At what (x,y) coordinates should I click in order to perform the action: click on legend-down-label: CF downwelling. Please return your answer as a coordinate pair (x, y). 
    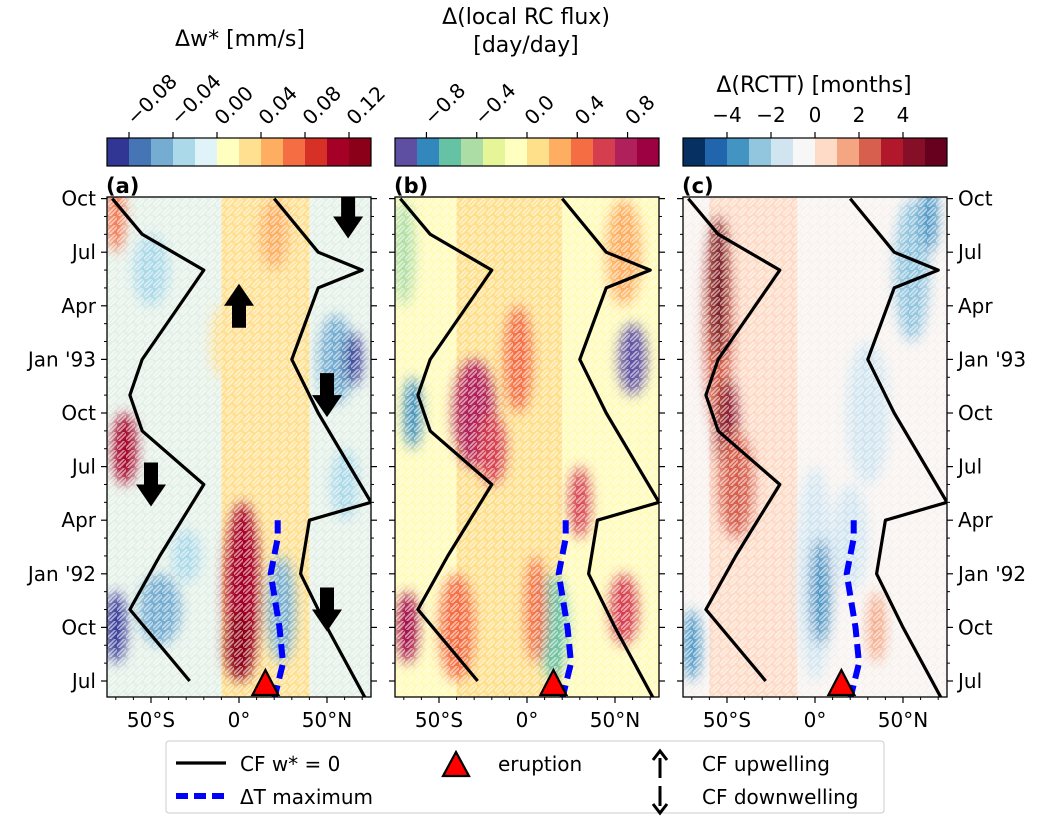
    Looking at the image, I should click on (780, 797).